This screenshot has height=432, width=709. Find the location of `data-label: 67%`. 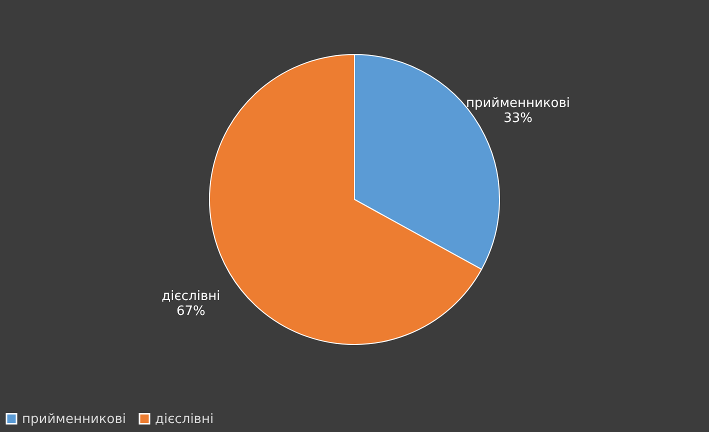

data-label: 67% is located at coordinates (191, 312).